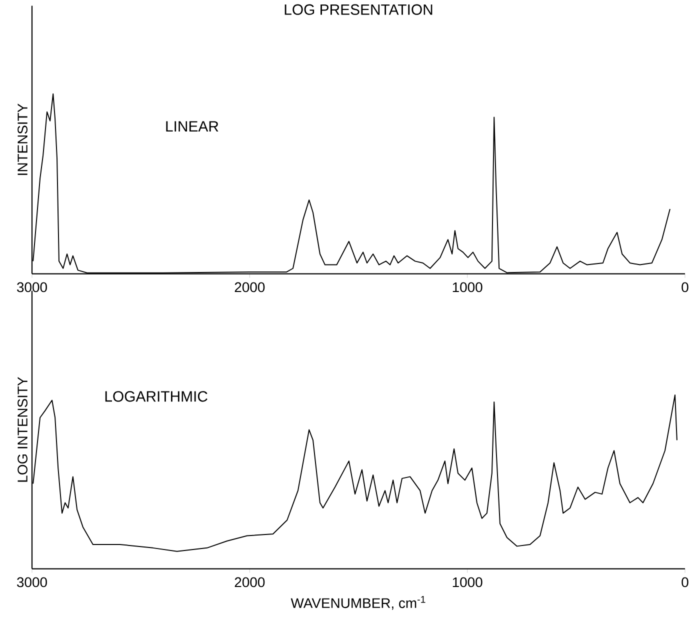 Image resolution: width=696 pixels, height=629 pixels. Describe the element at coordinates (358, 603) in the screenshot. I see `x-axis-title: WAVENUMBER, cm$^{-1}$` at that location.